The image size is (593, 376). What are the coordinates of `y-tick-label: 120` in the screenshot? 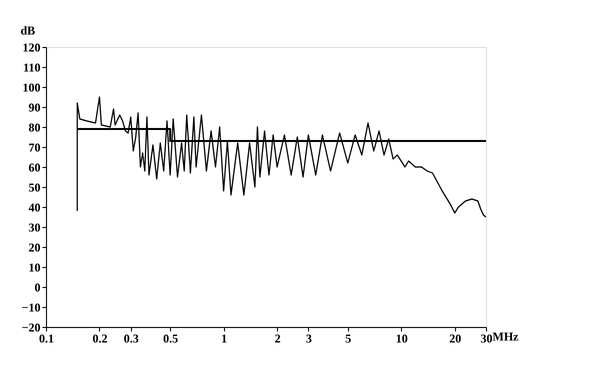 It's located at (31, 47).